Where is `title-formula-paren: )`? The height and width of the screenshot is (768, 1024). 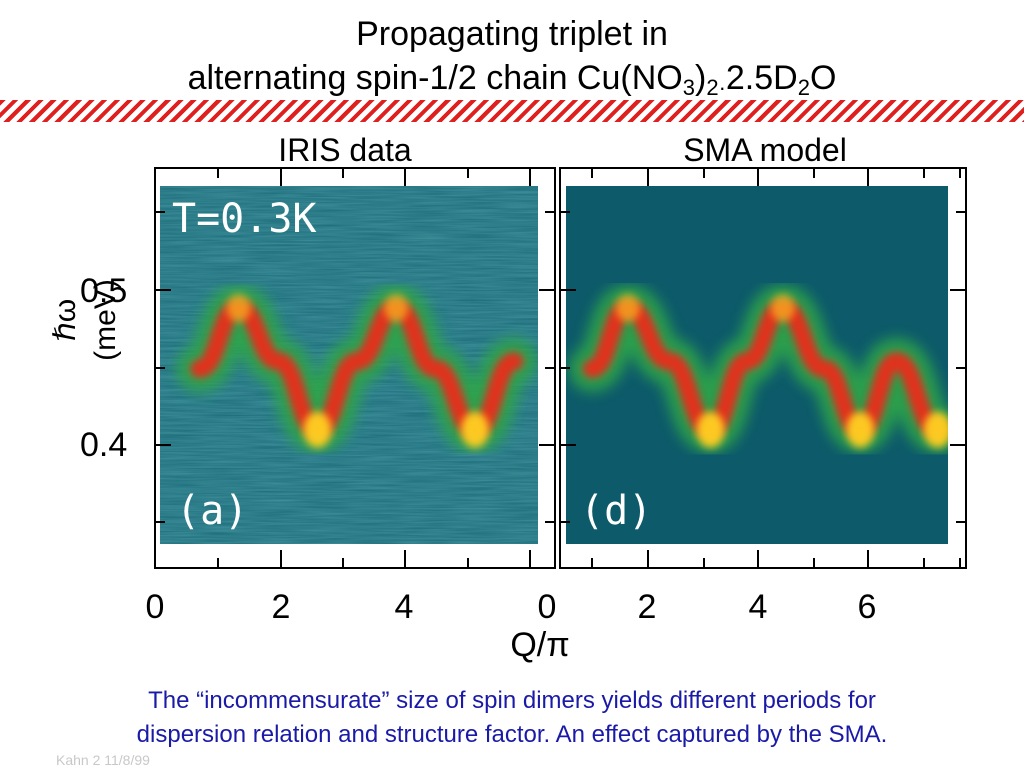
title-formula-paren: ) is located at coordinates (700, 78).